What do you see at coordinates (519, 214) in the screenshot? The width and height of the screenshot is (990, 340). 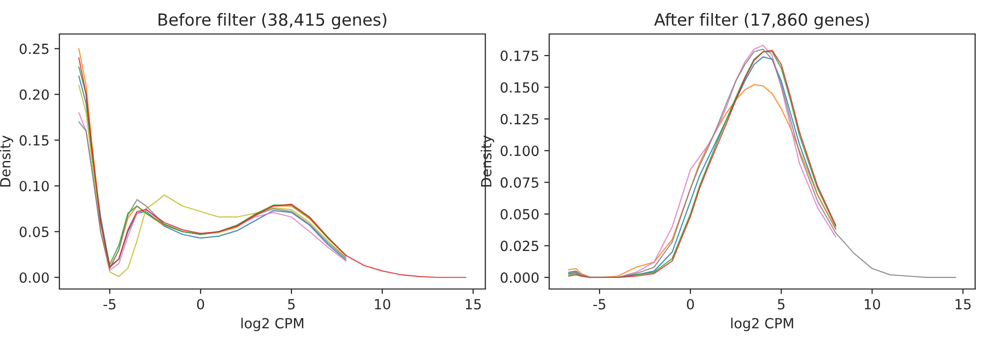 I see `y-tick-label: 0.050` at bounding box center [519, 214].